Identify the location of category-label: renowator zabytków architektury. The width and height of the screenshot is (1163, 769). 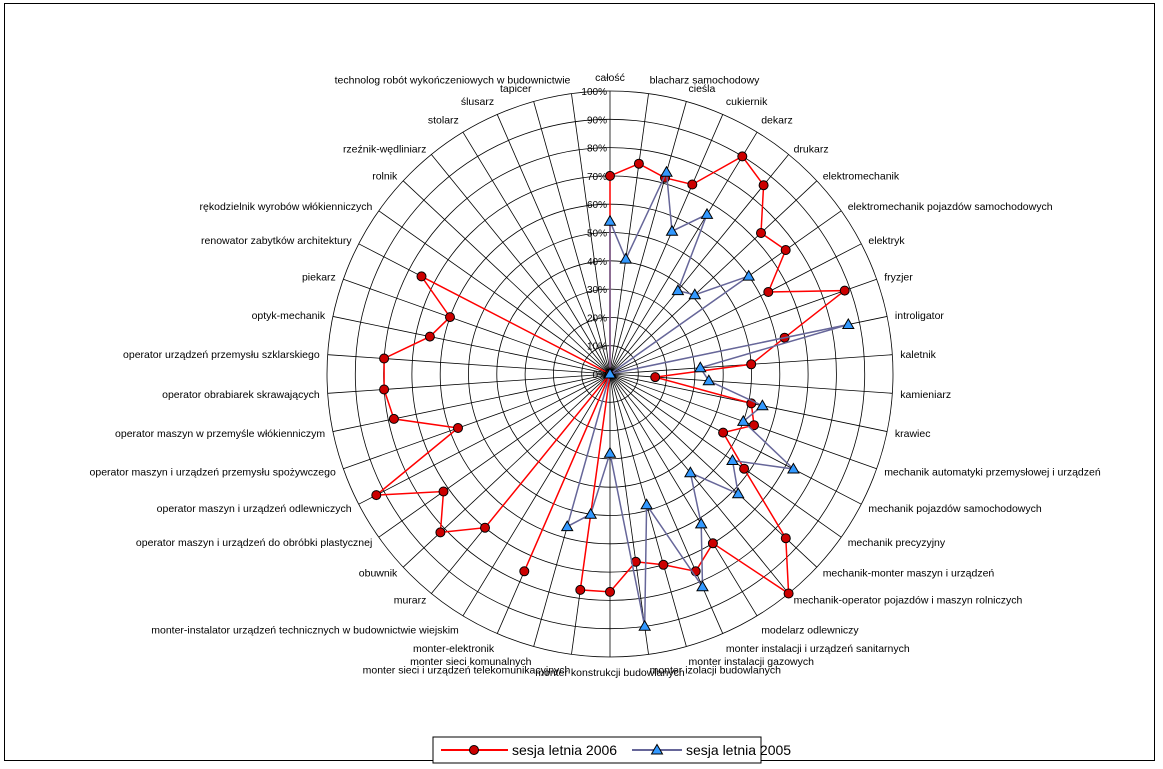
(276, 241).